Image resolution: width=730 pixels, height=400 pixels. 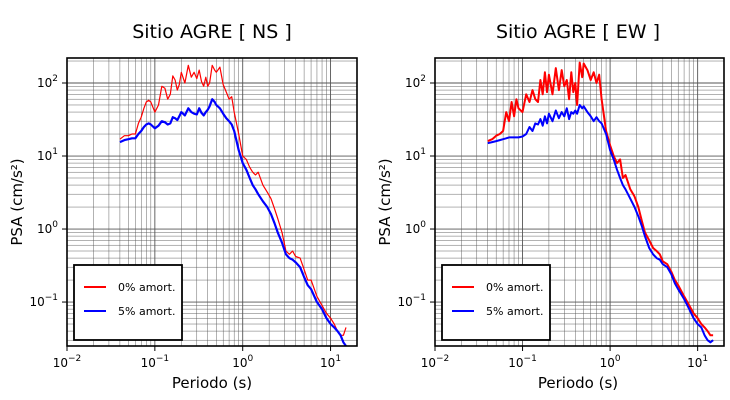 What do you see at coordinates (212, 32) in the screenshot?
I see `chart-title: Sitio AGRE [ NS ]` at bounding box center [212, 32].